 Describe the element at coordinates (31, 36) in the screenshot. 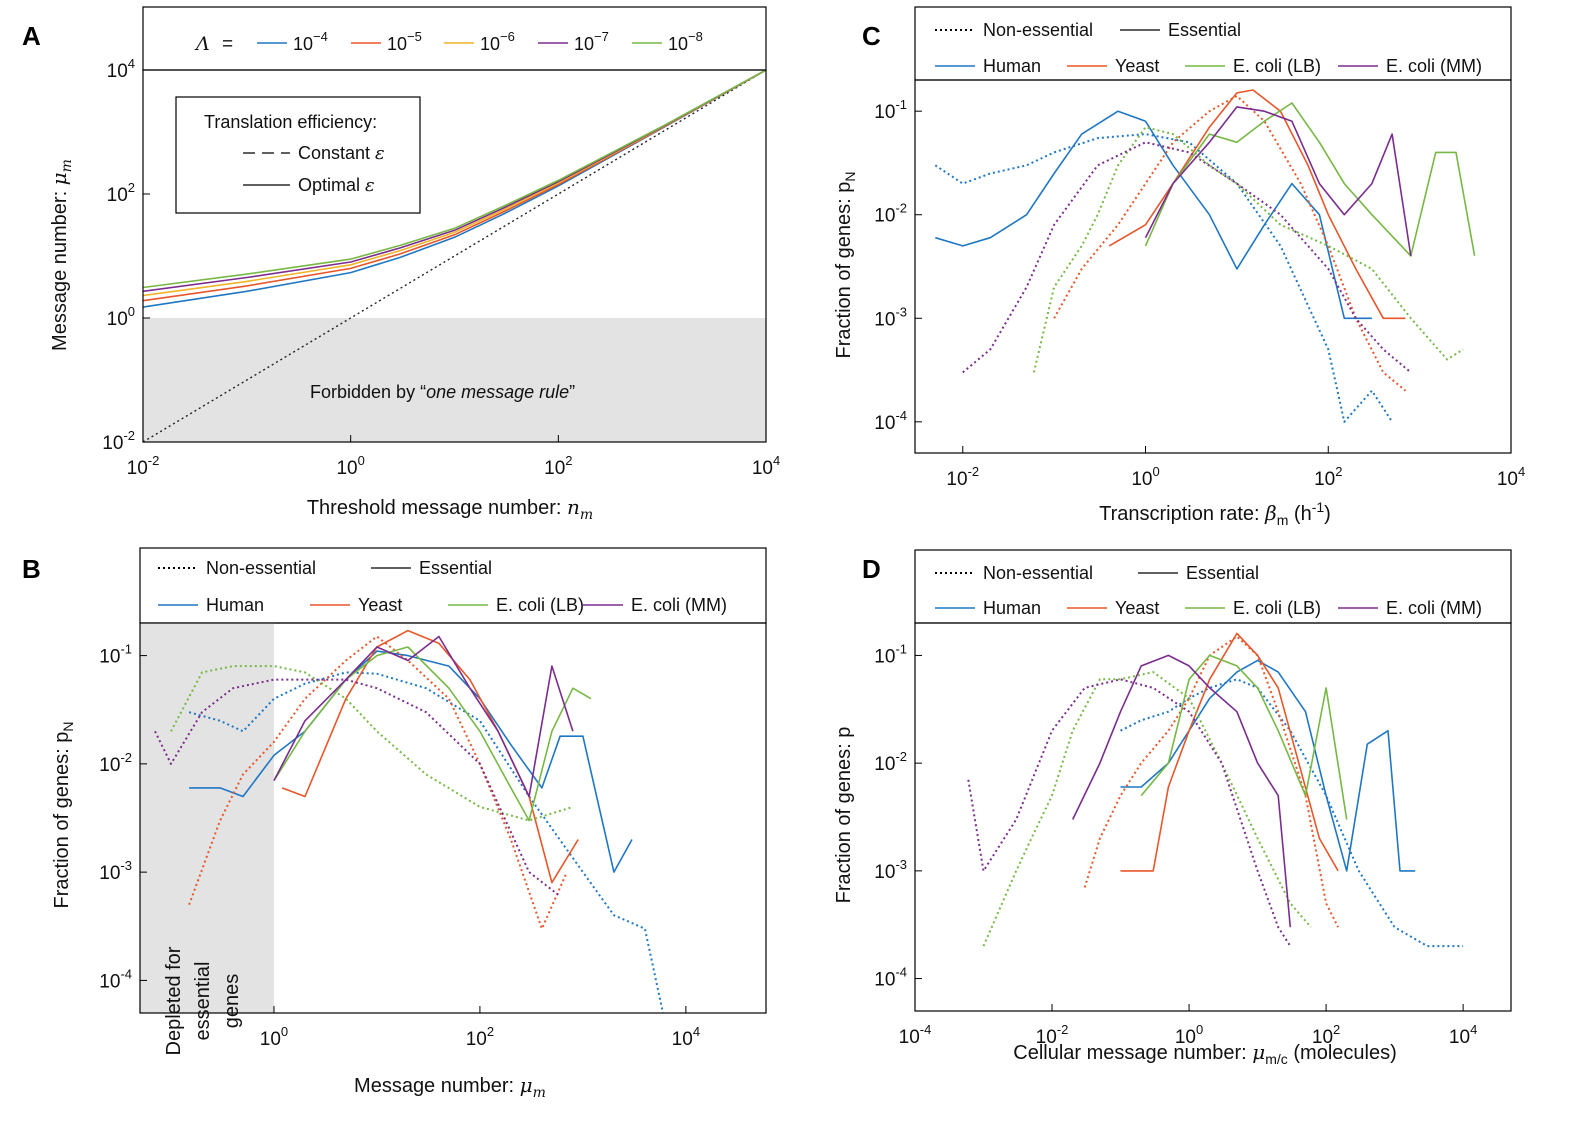

I see `panel-a-label: A` at that location.